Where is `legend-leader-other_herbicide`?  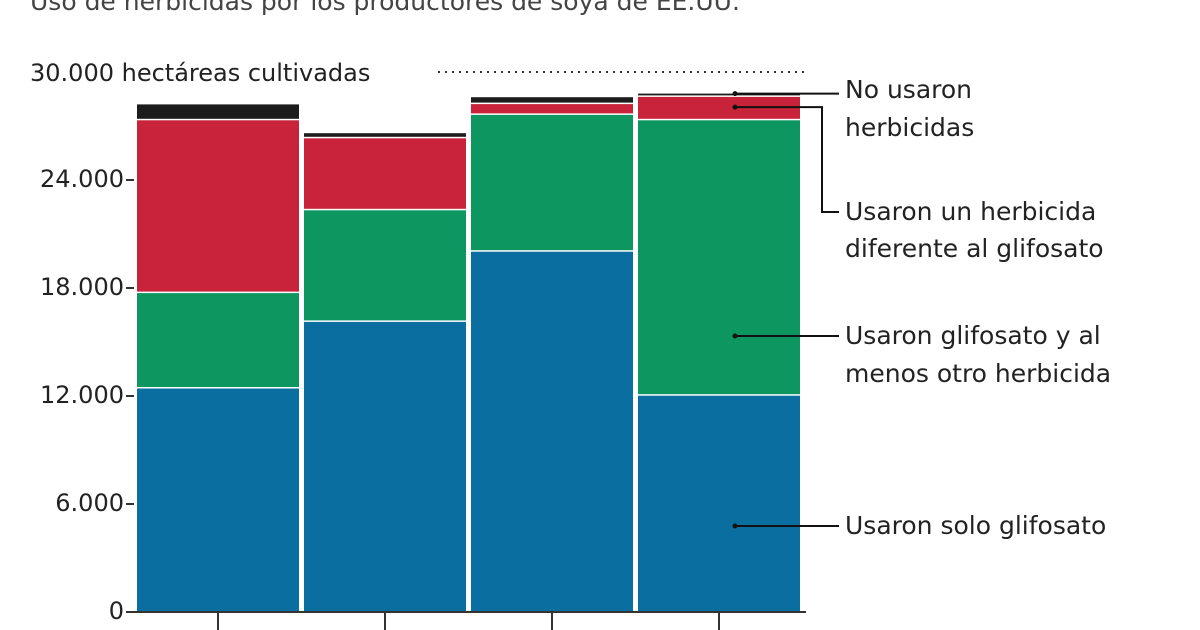
legend-leader-other_herbicide is located at coordinates (787, 159).